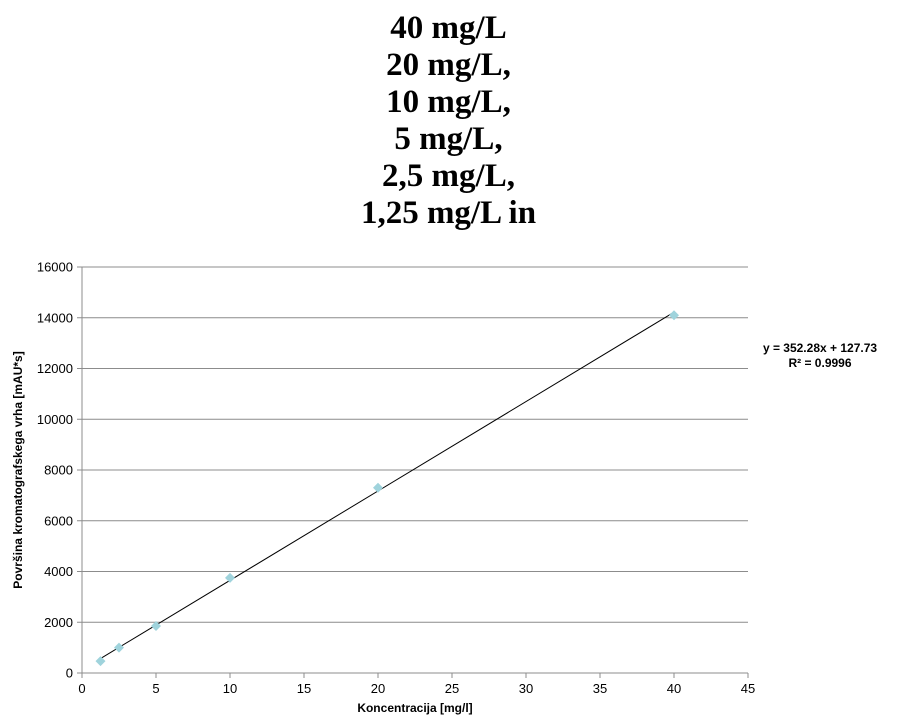 Image resolution: width=897 pixels, height=719 pixels. Describe the element at coordinates (448, 213) in the screenshot. I see `heading-line: 1,25 mg/L in` at that location.